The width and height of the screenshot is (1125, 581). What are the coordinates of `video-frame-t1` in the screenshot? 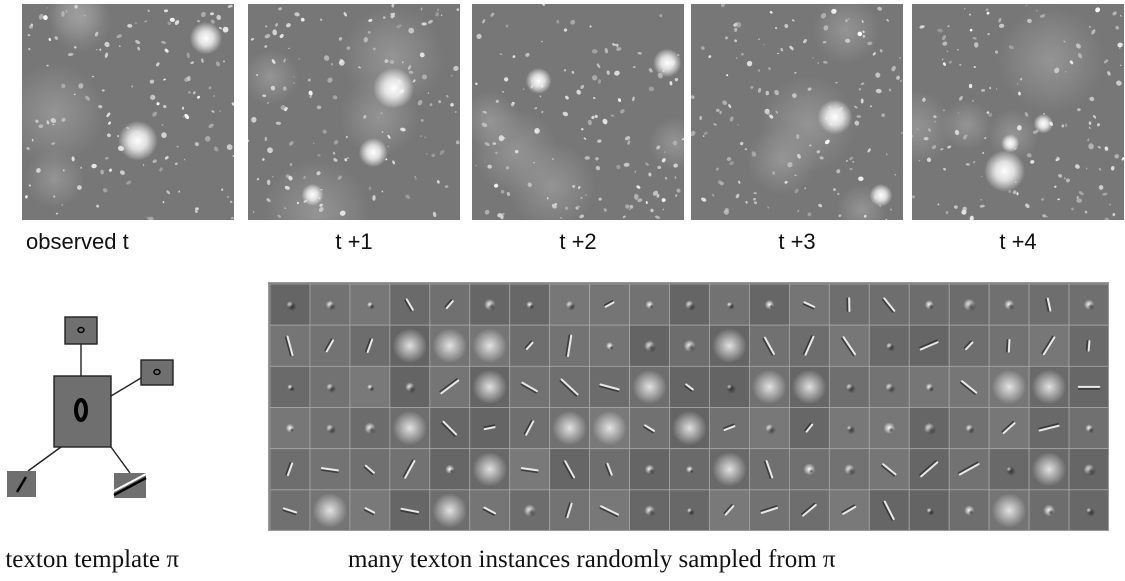 It's located at (354, 112).